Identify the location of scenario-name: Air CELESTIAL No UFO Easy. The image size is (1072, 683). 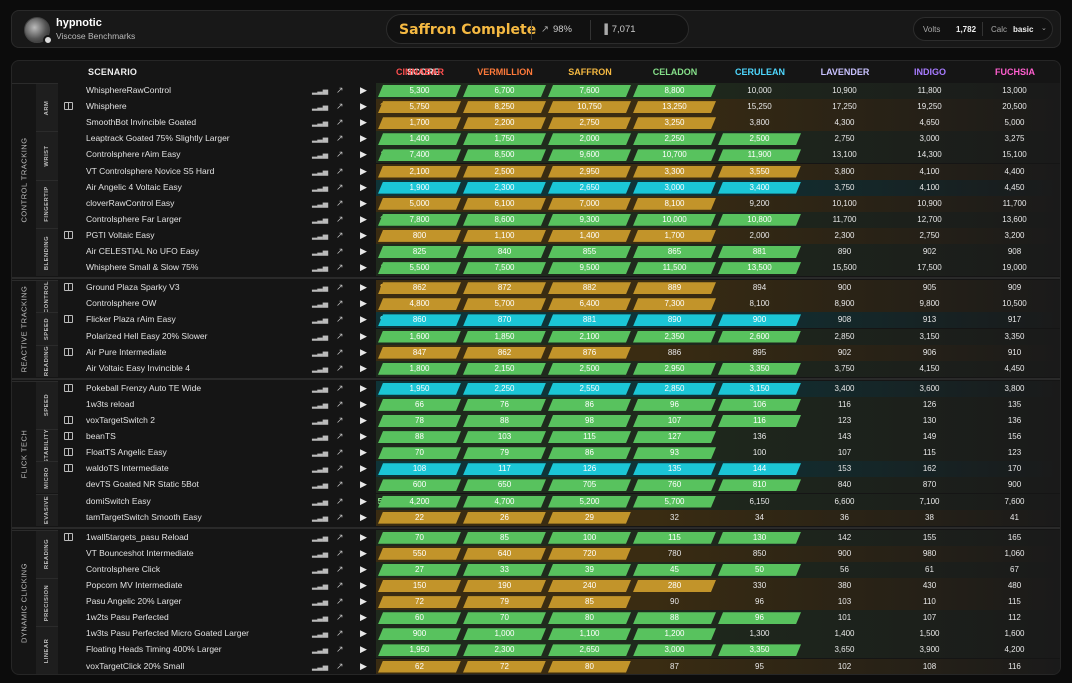
(143, 251).